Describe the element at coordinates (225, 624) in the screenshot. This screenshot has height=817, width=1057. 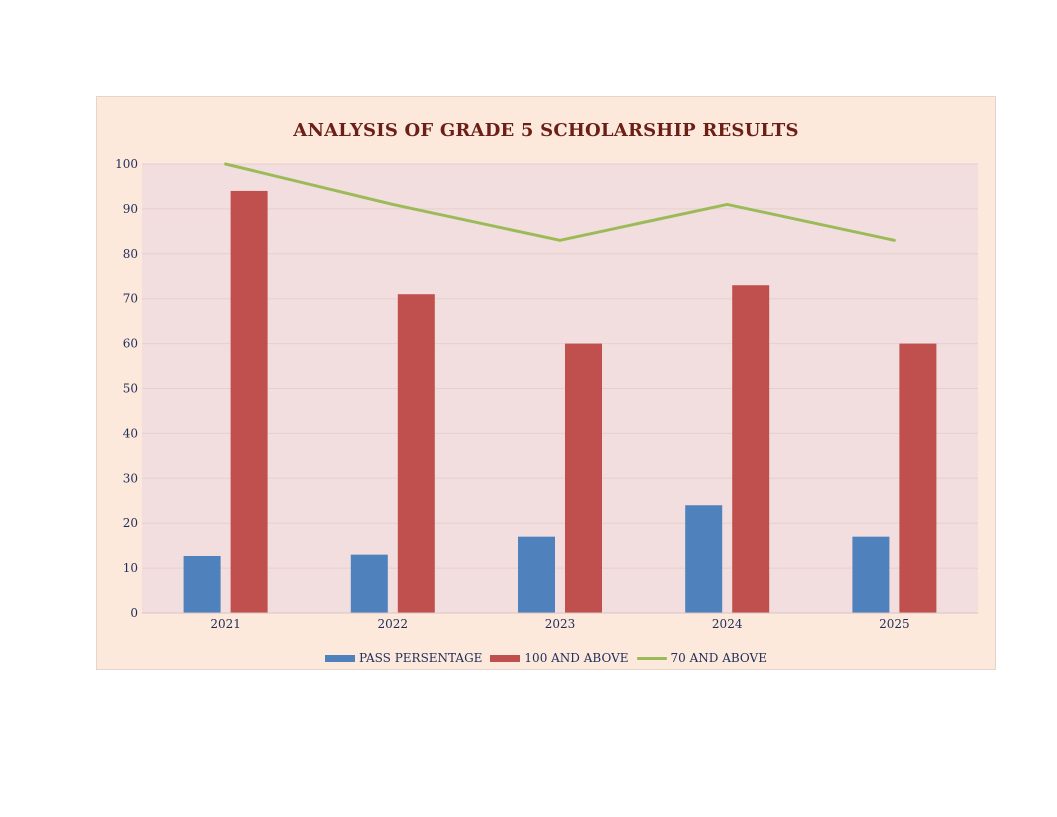
I see `x-tick-label-2021: 2021` at that location.